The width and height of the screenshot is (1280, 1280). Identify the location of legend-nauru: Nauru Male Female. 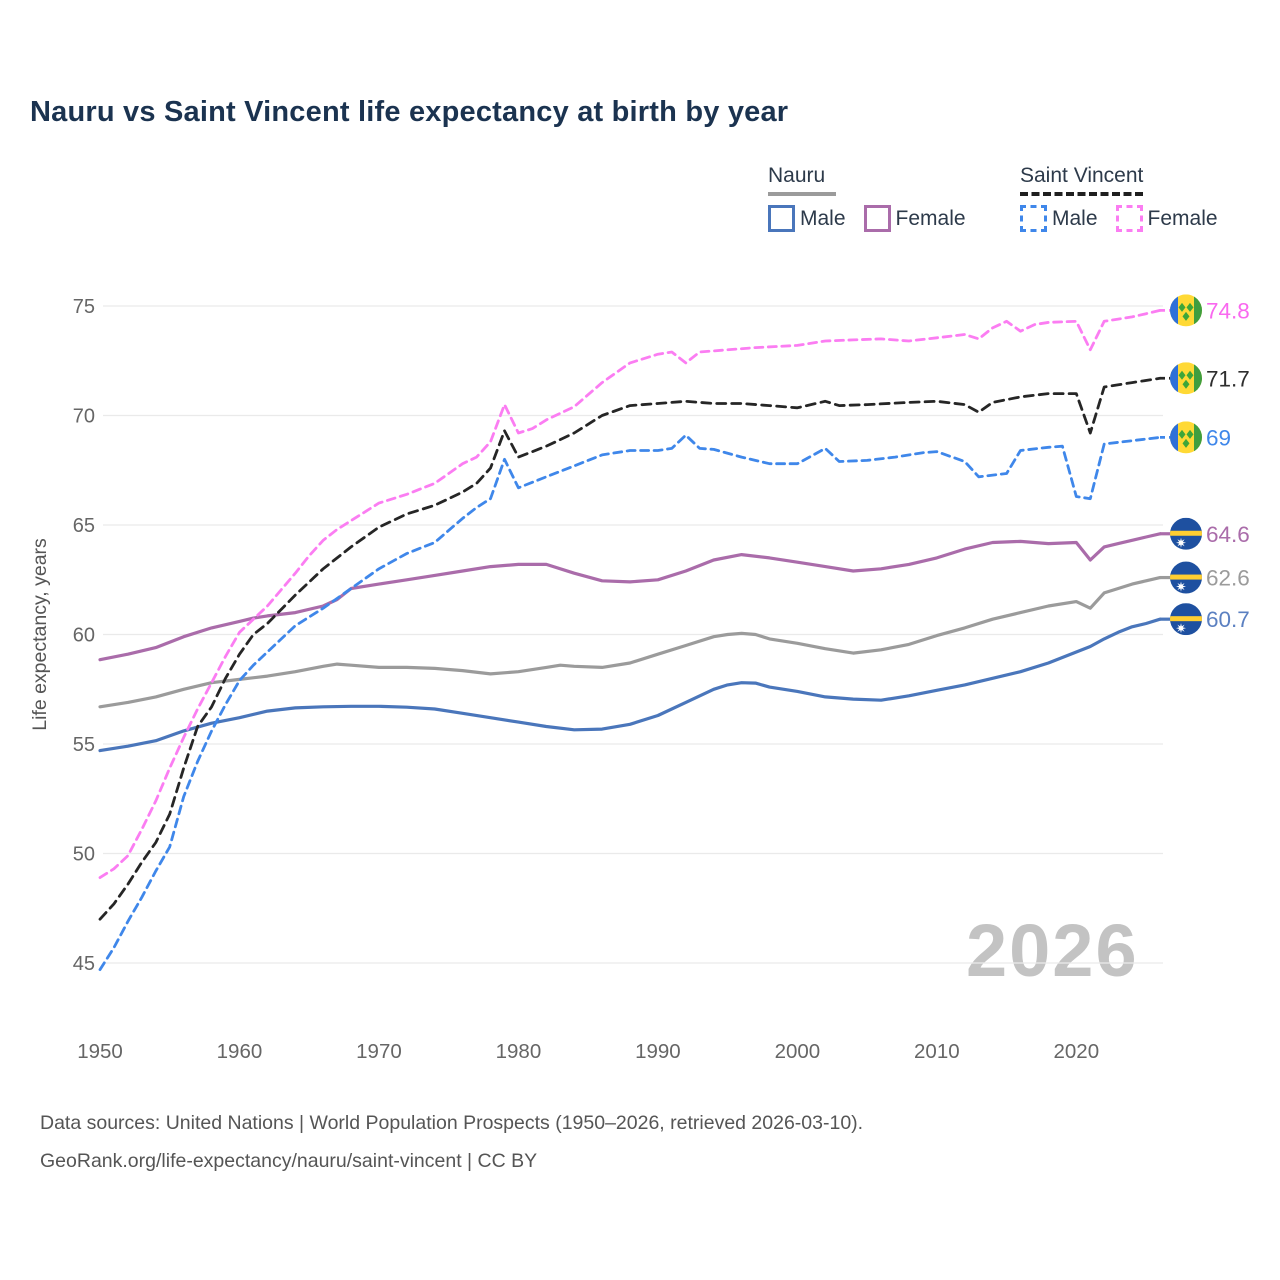
(876, 198).